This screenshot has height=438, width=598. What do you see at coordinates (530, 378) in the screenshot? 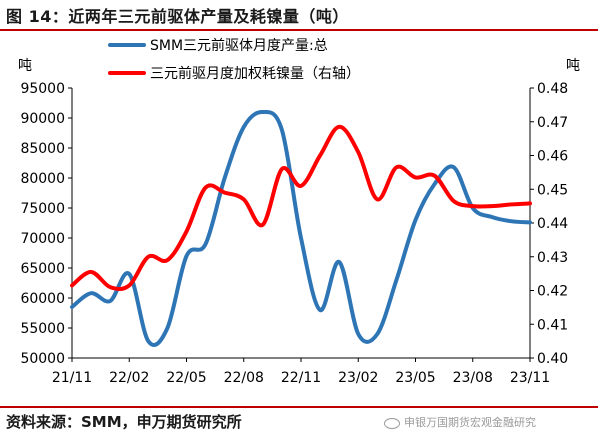
I see `x-tick-label: 23/11` at bounding box center [530, 378].